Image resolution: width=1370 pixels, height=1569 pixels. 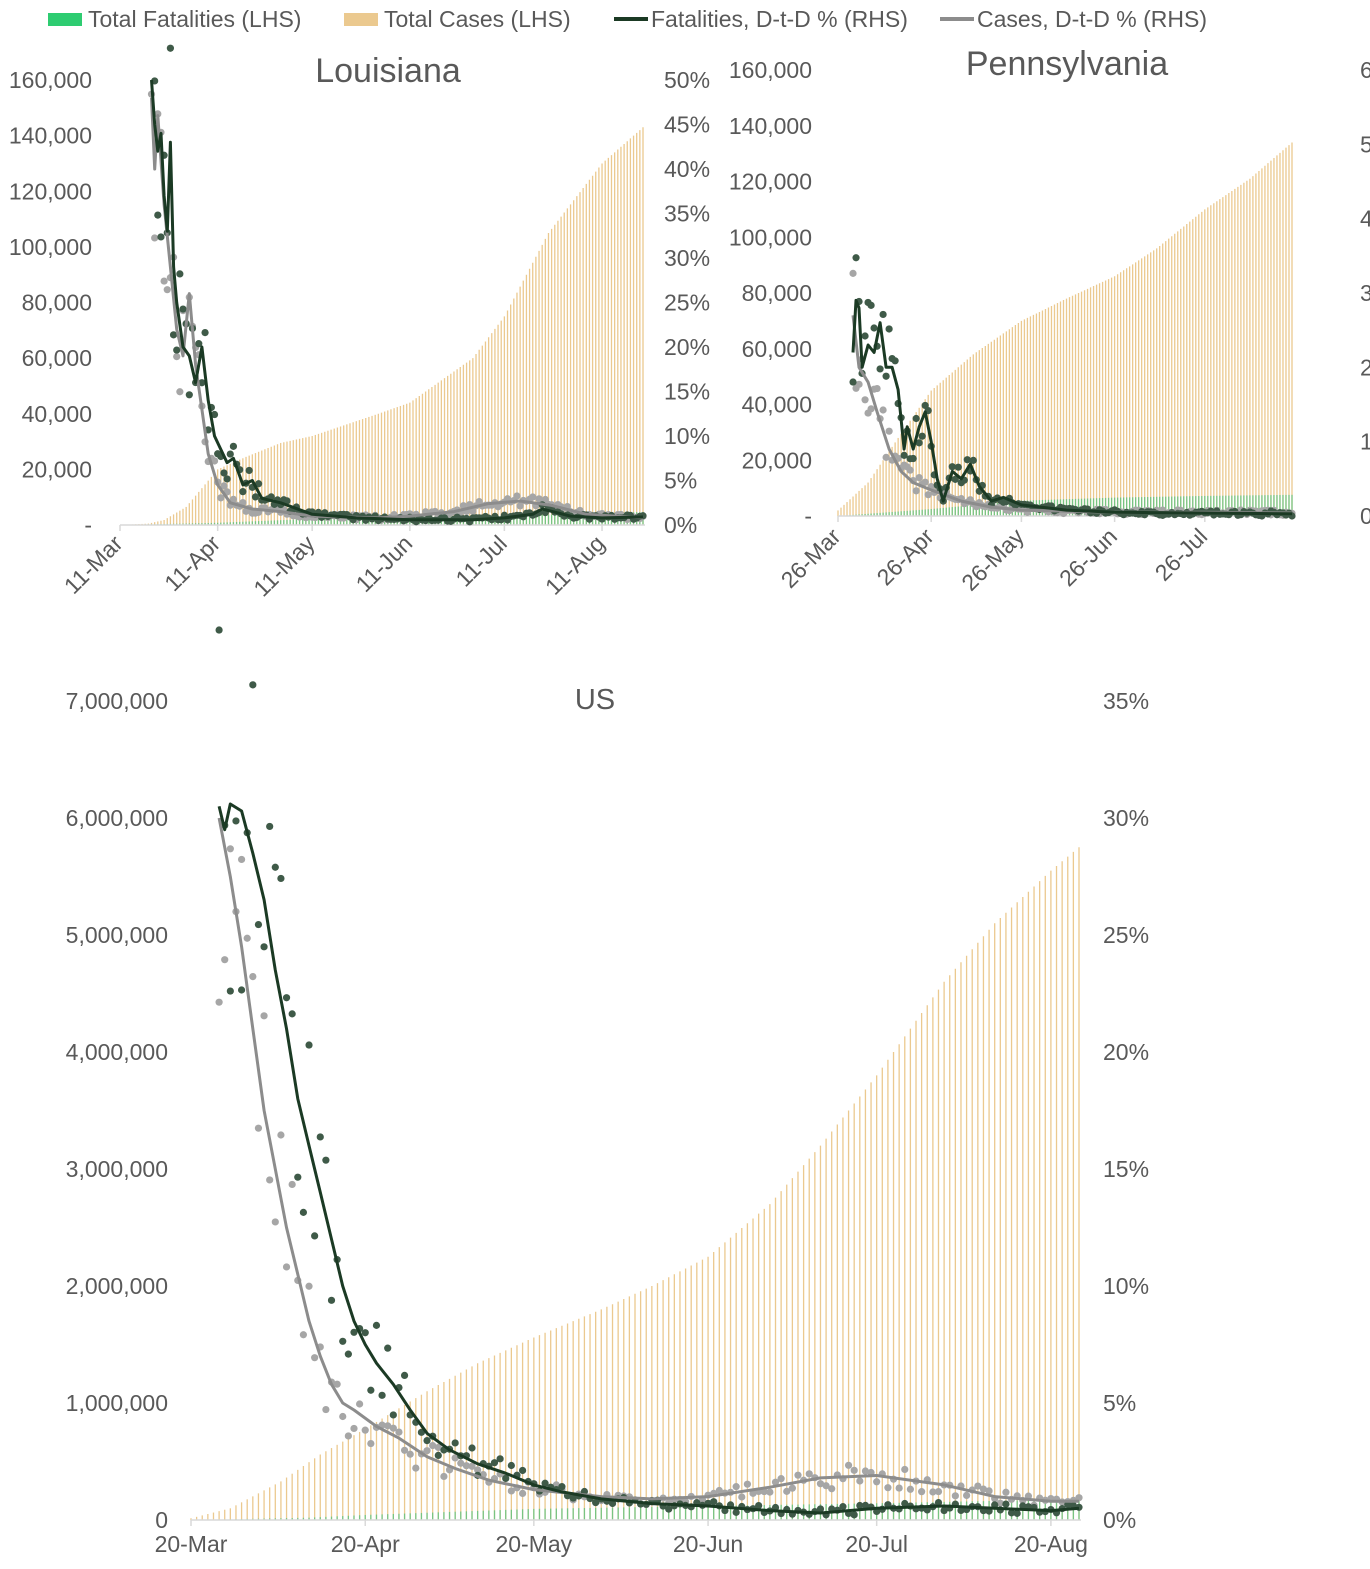 I want to click on y-left-tick-label: 160,000, so click(x=50, y=80).